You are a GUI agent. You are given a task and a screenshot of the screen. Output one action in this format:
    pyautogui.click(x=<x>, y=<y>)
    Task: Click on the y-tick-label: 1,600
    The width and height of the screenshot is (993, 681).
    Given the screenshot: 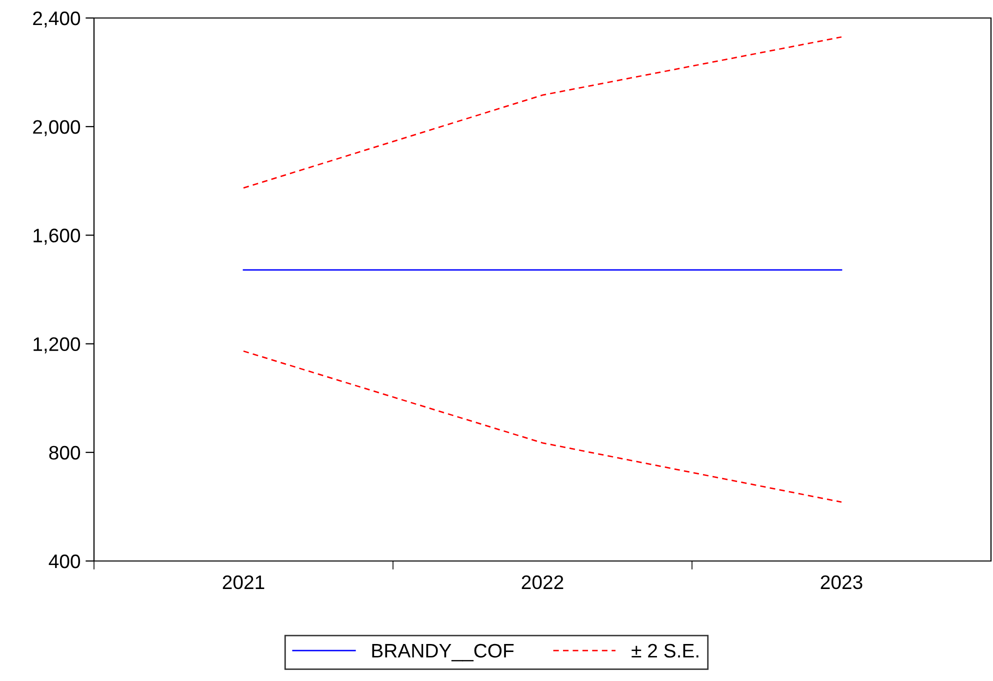 What is the action you would take?
    pyautogui.click(x=57, y=236)
    